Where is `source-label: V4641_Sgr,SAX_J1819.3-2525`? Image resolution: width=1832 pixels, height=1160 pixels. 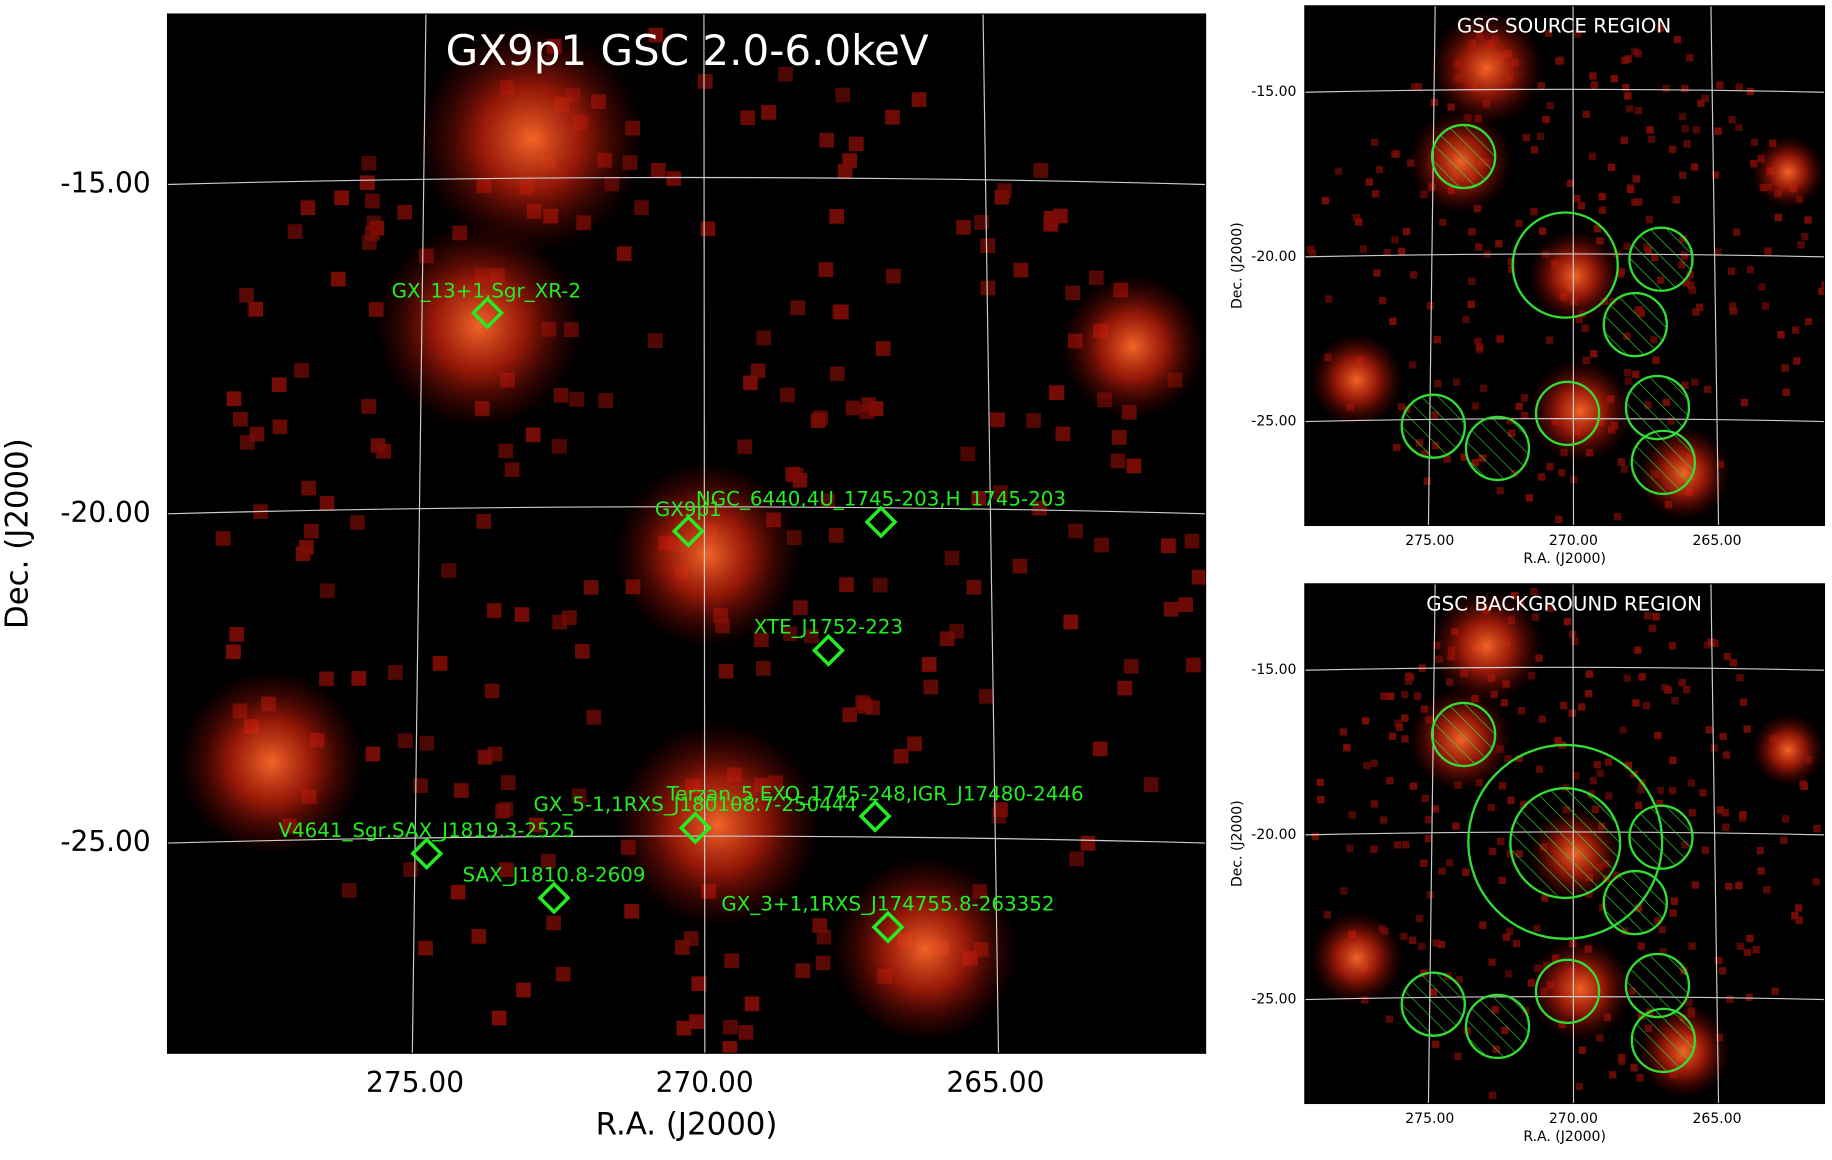 source-label: V4641_Sgr,SAX_J1819.3-2525 is located at coordinates (426, 830).